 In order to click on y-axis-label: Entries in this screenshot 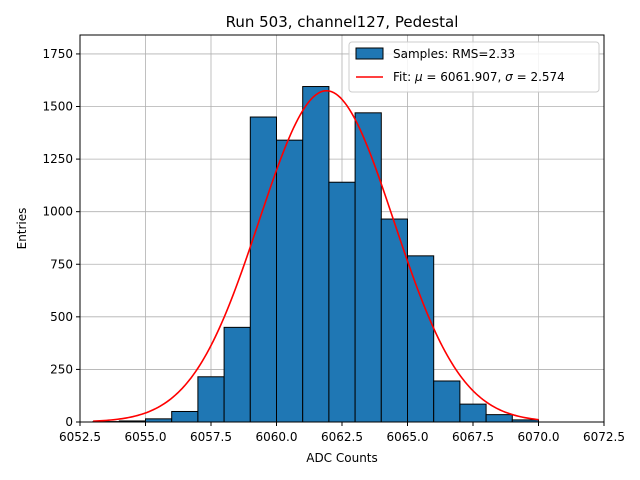, I will do `click(22, 229)`.